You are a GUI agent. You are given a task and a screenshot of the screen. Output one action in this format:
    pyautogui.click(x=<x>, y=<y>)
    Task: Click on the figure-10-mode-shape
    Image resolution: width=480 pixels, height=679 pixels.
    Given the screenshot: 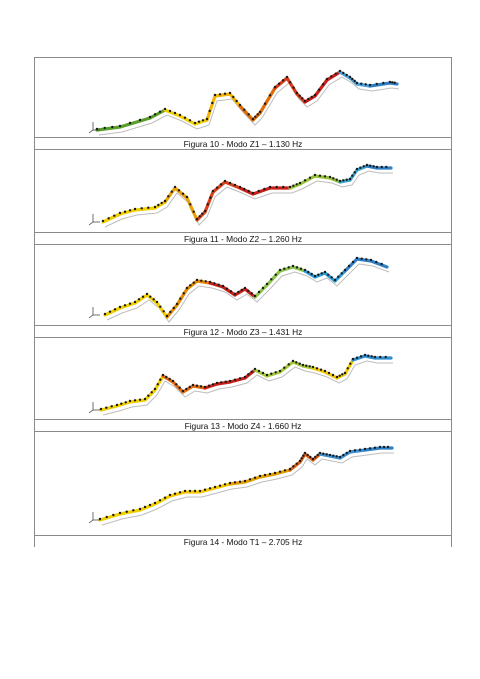 What is the action you would take?
    pyautogui.click(x=243, y=97)
    